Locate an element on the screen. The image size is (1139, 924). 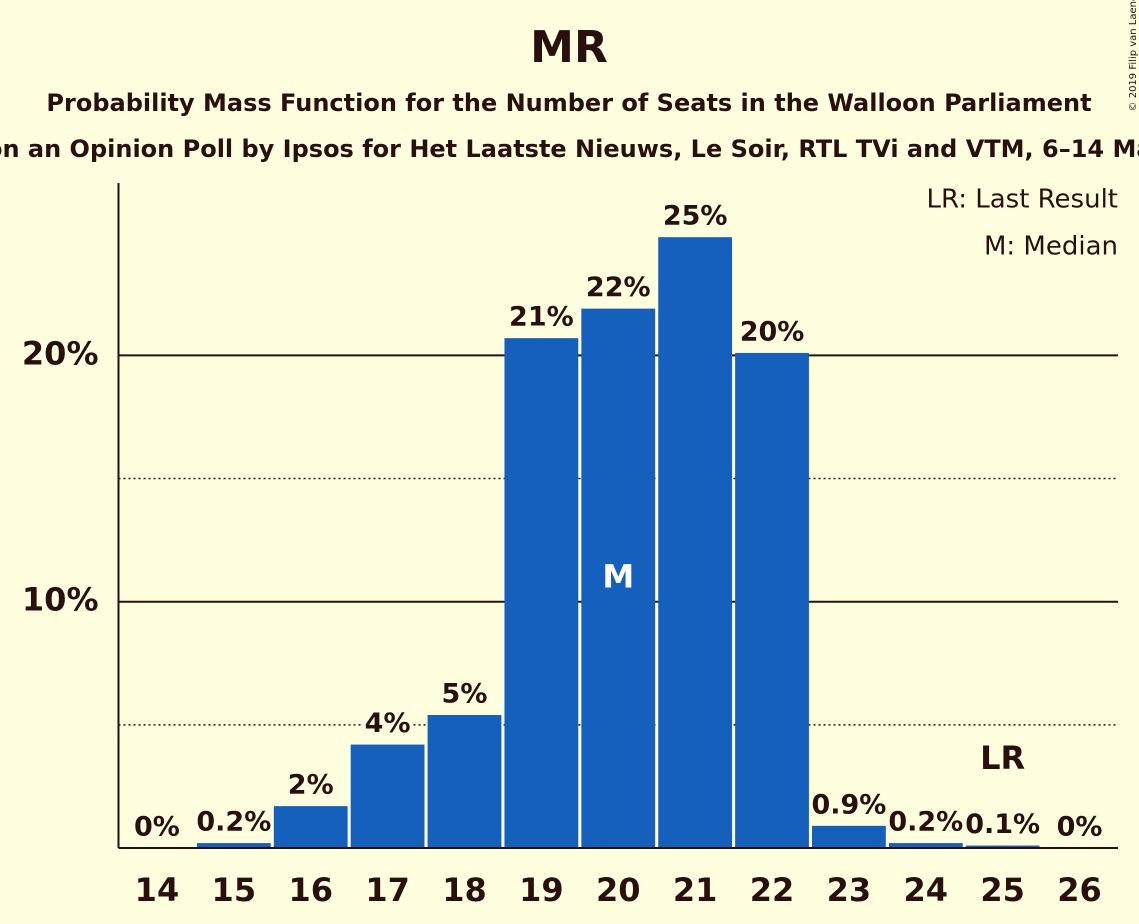
chart-title: MR is located at coordinates (569, 47).